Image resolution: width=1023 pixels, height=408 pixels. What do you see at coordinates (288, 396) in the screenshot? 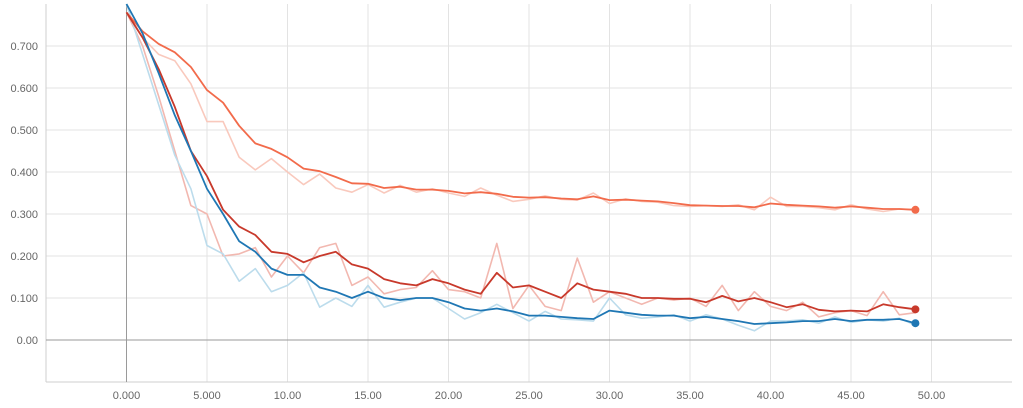
I see `x-tick-label: 10.00` at bounding box center [288, 396].